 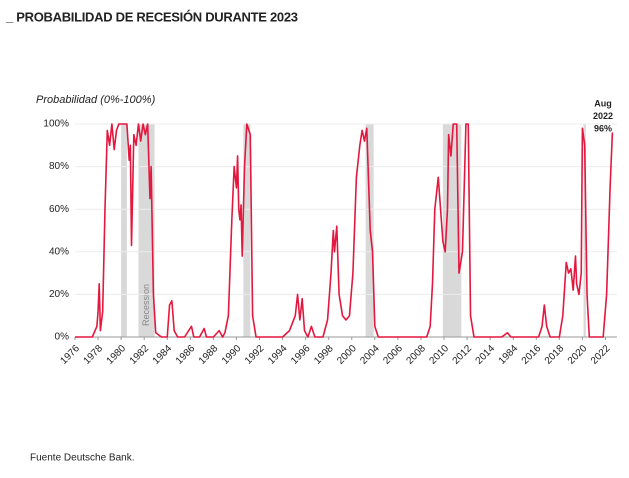 What do you see at coordinates (117, 355) in the screenshot?
I see `x-tick-label: 1980` at bounding box center [117, 355].